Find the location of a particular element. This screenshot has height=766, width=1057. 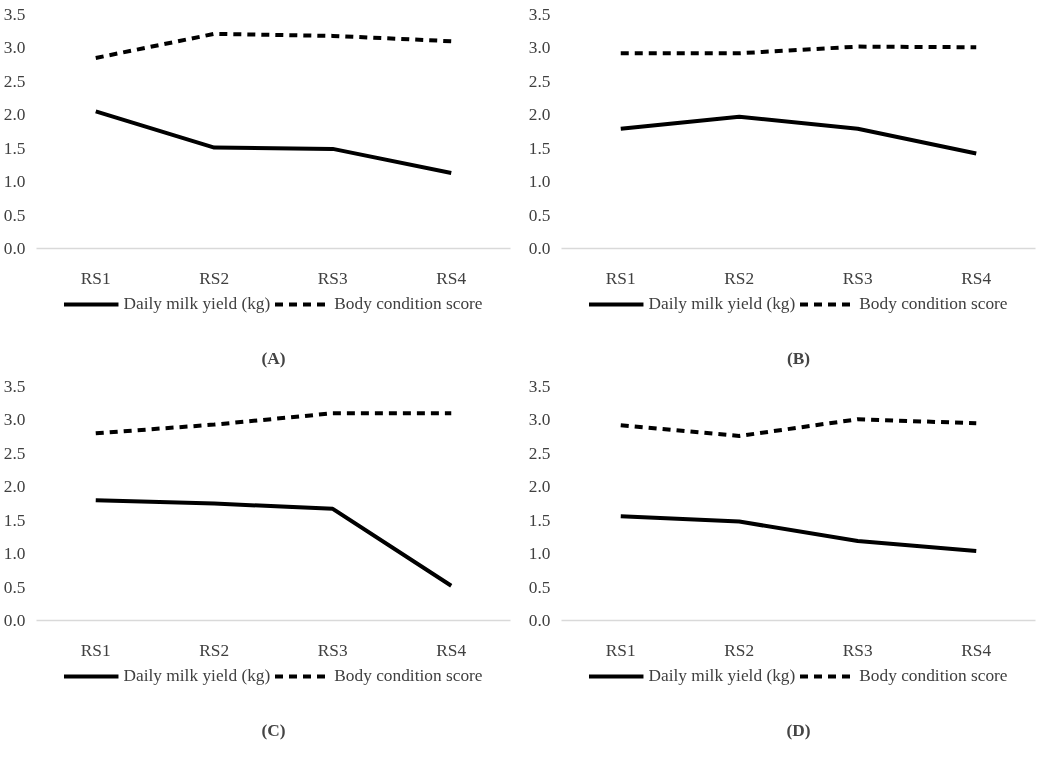

text: (D) is located at coordinates (798, 730).